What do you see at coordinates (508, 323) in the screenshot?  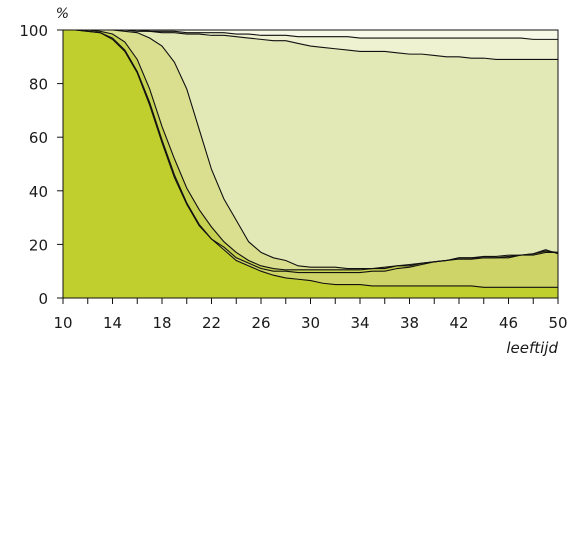 I see `x-tick-label: 46` at bounding box center [508, 323].